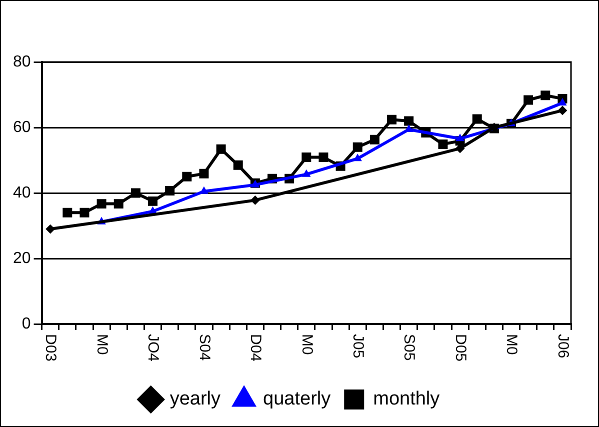 Image resolution: width=599 pixels, height=427 pixels. What do you see at coordinates (22, 61) in the screenshot?
I see `y-tick-label: 80` at bounding box center [22, 61].